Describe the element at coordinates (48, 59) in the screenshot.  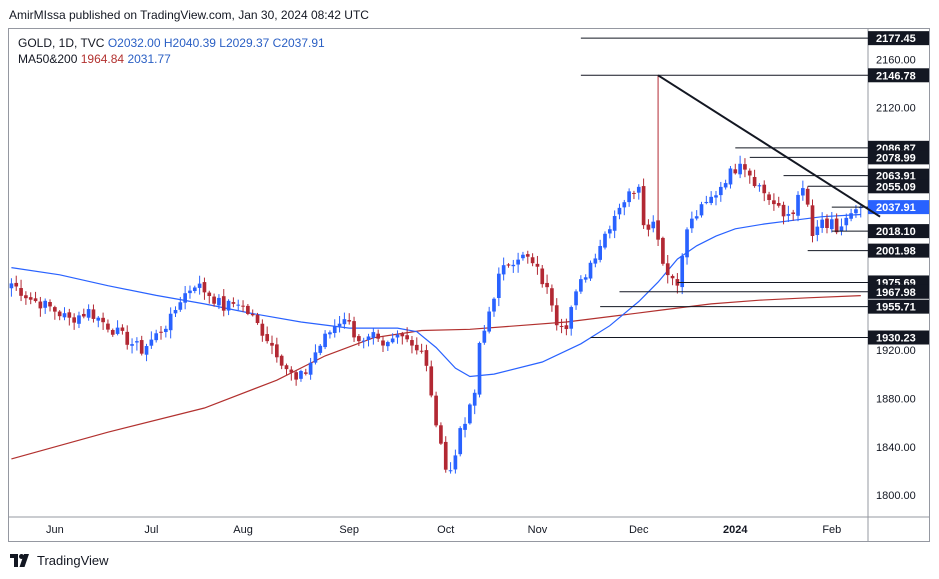
I see `legend-ma-label: MA50&200` at that location.